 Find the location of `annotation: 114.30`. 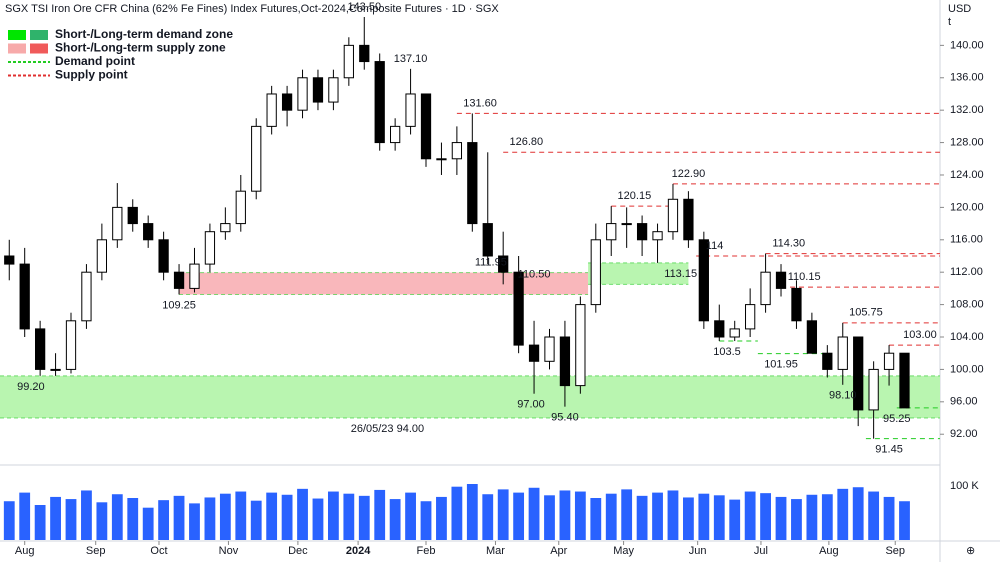

annotation: 114.30 is located at coordinates (788, 243).